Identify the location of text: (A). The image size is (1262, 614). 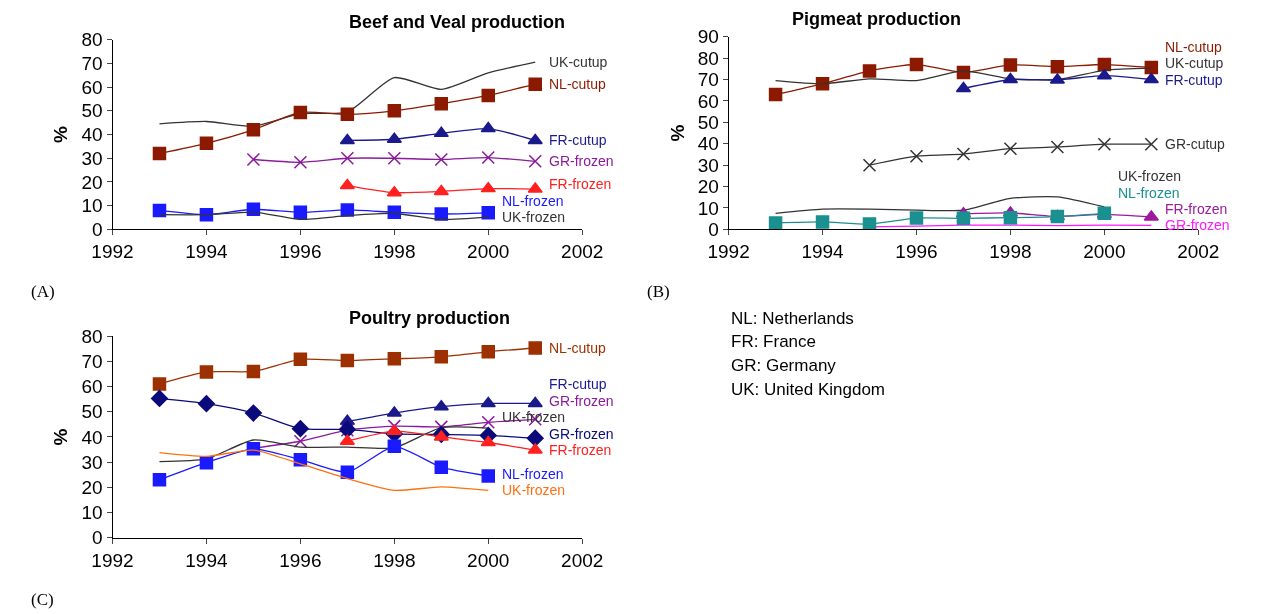
(43, 291).